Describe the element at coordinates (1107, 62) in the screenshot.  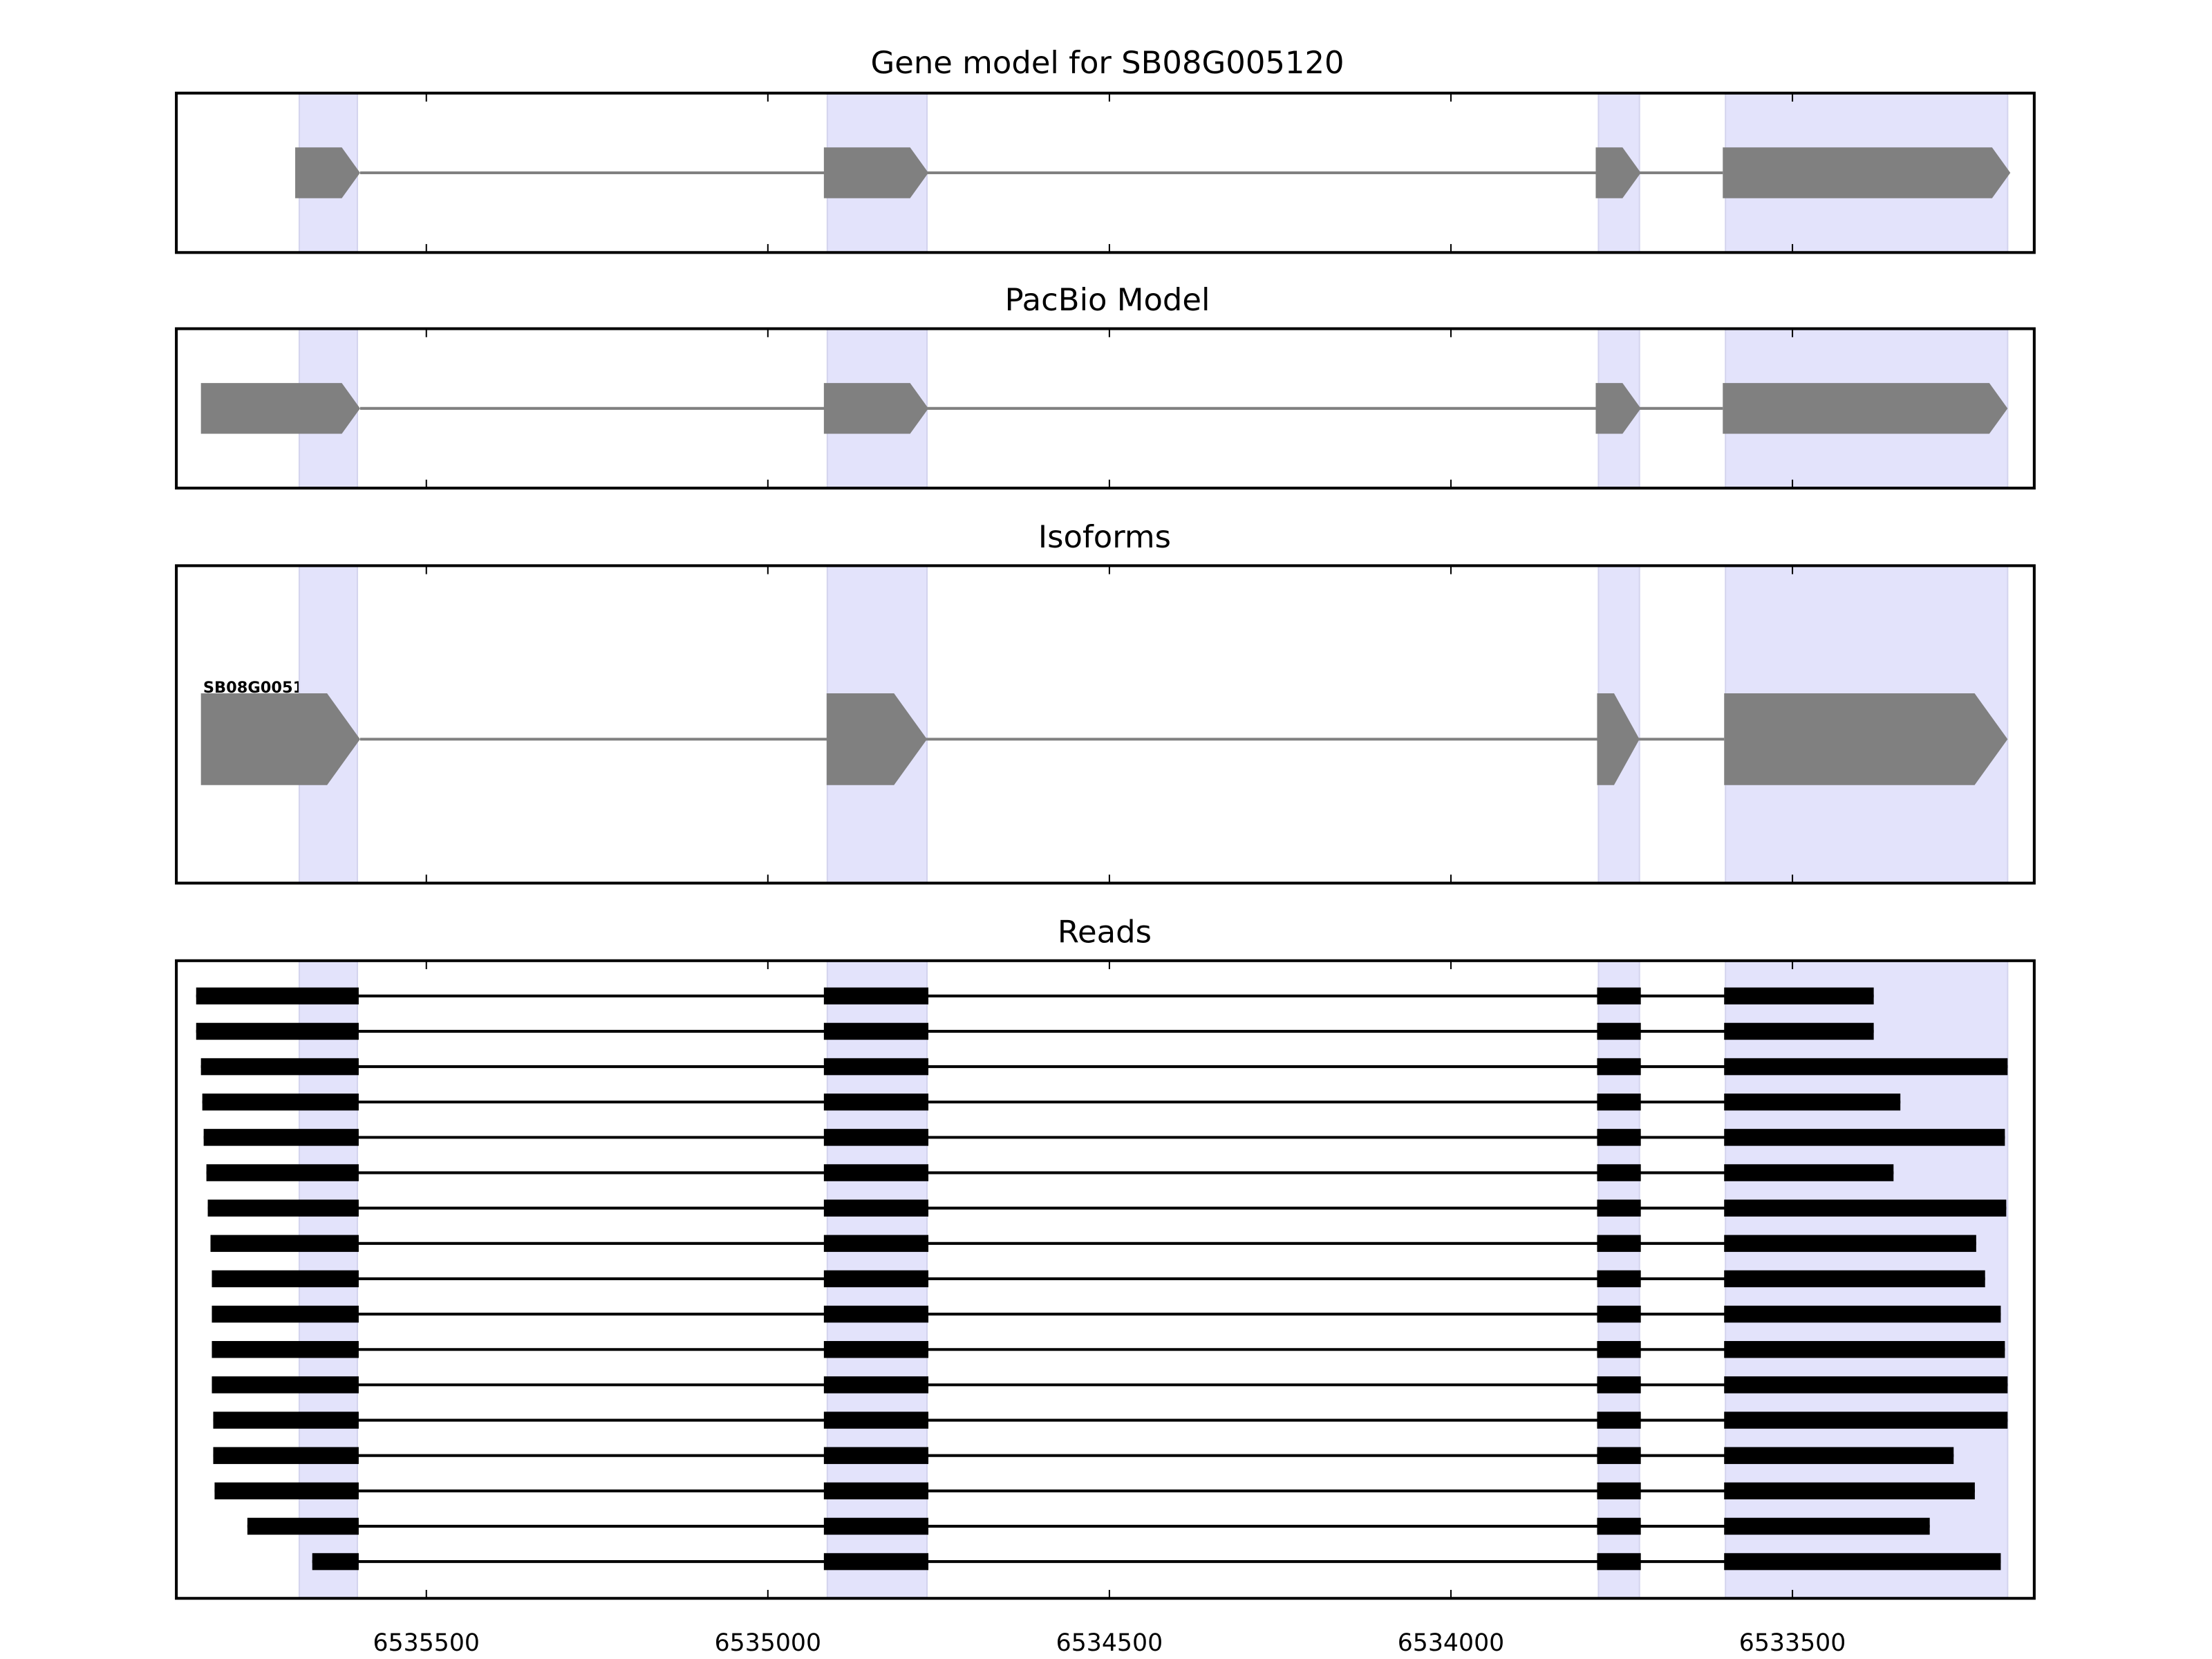
I see `panel-title-gene-model: Gene model for SB08G005120` at that location.